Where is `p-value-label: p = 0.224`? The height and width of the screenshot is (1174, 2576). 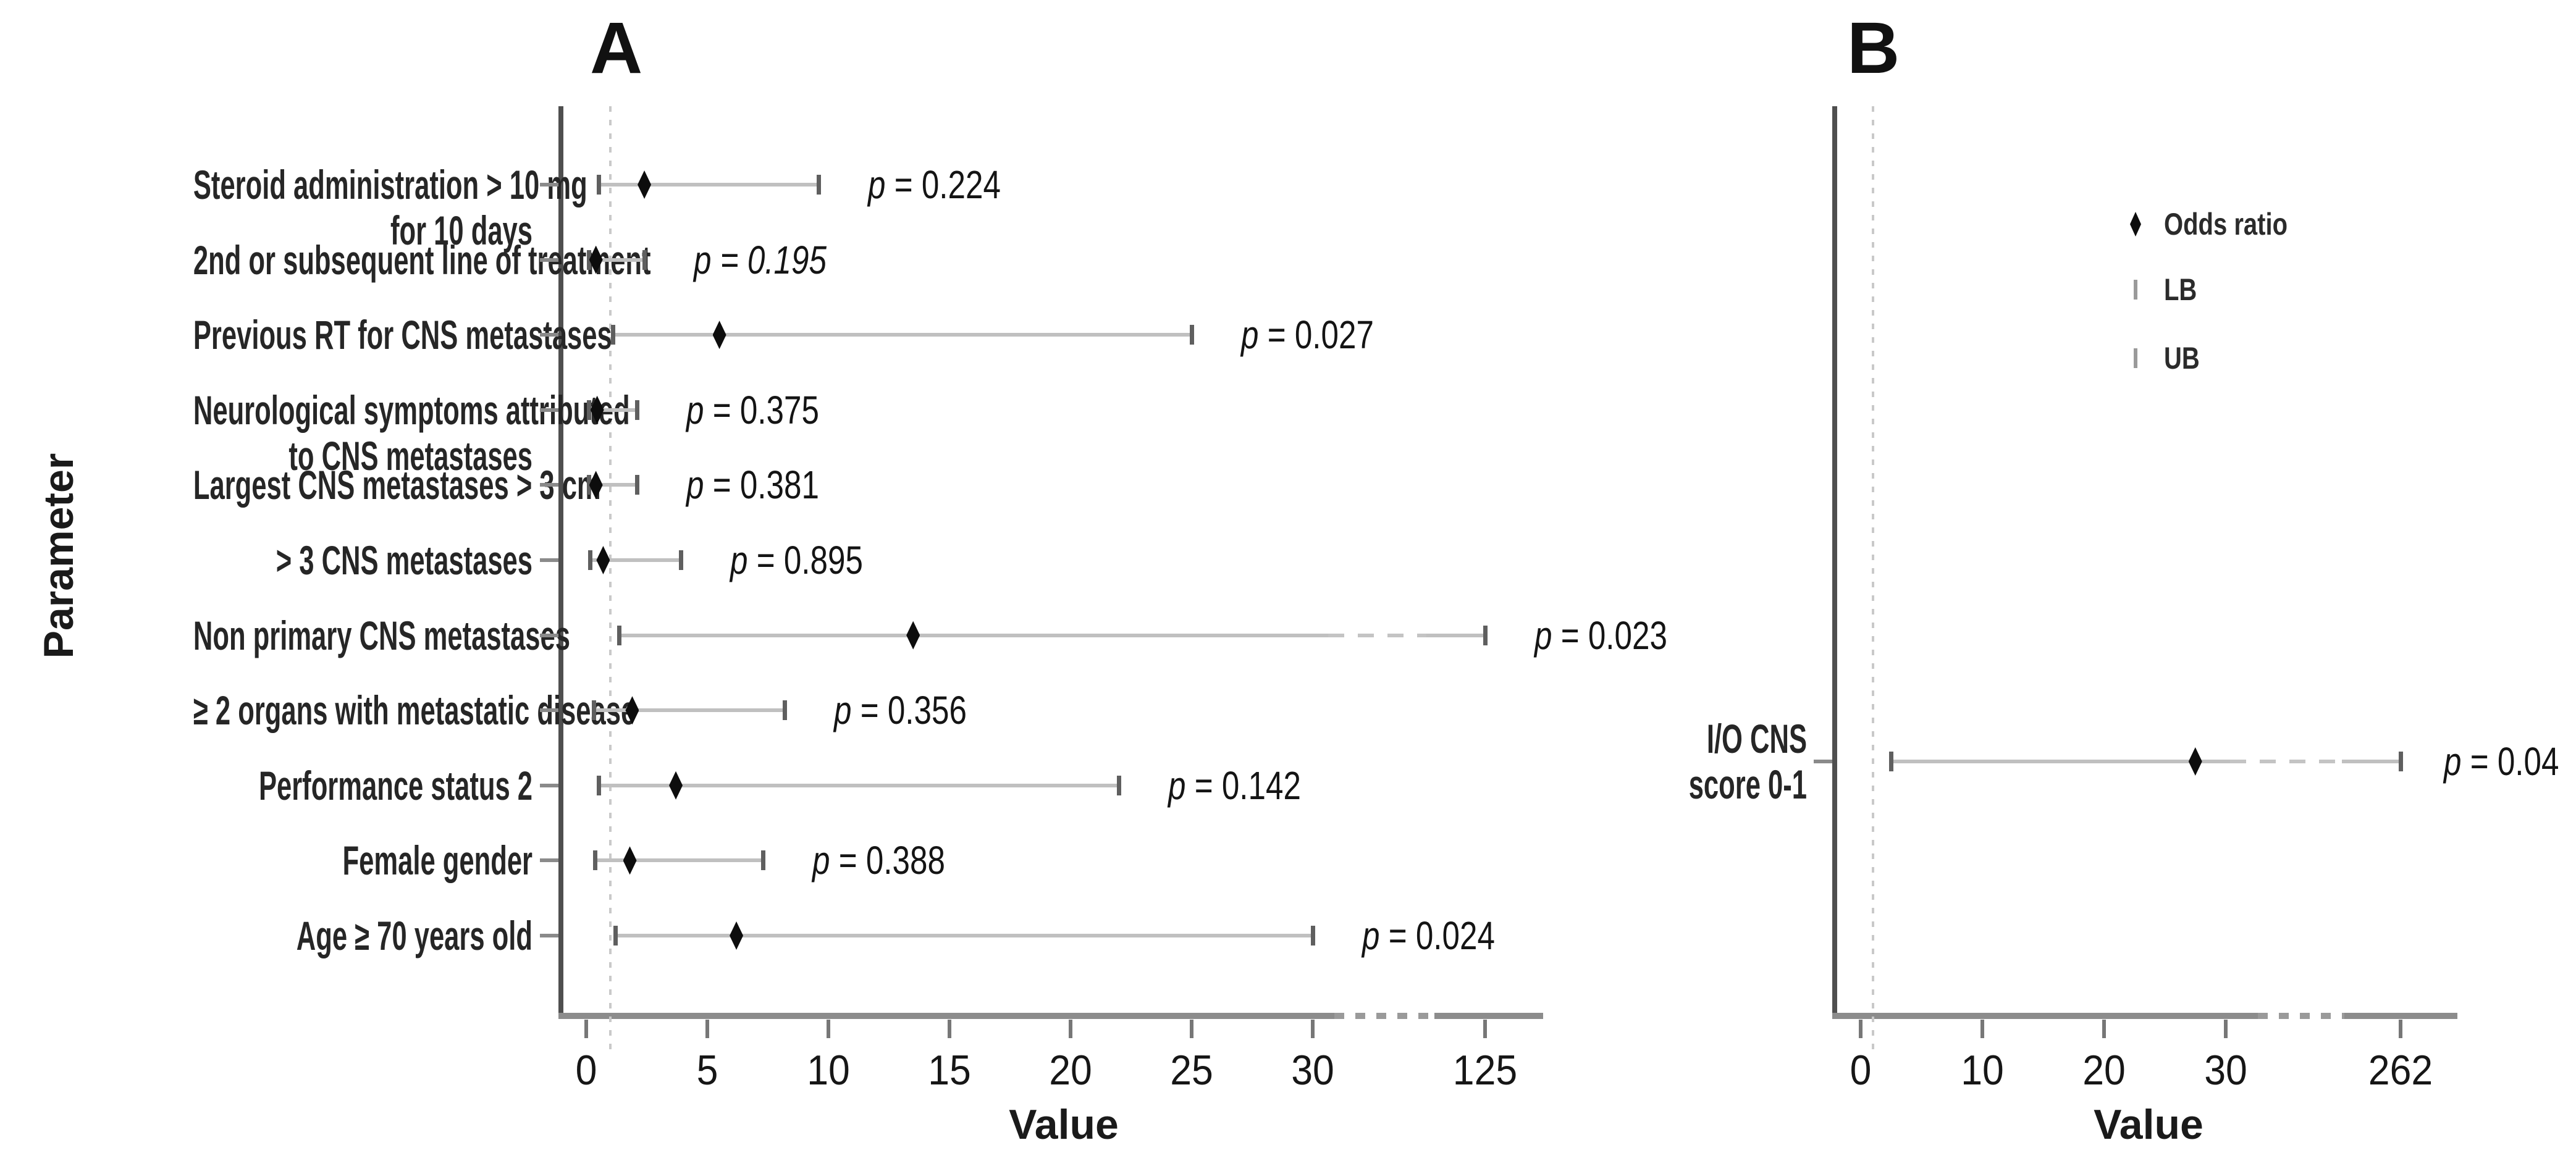 p-value-label: p = 0.224 is located at coordinates (934, 184).